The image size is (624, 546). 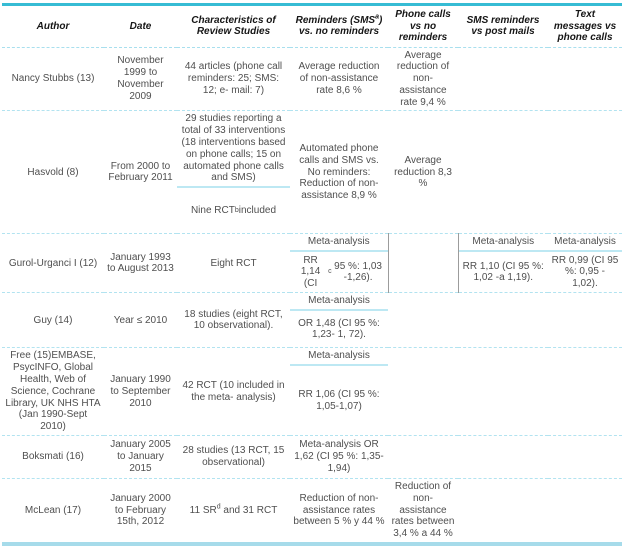 I want to click on cell-author: Gurol-Urganci I (12), so click(x=53, y=263).